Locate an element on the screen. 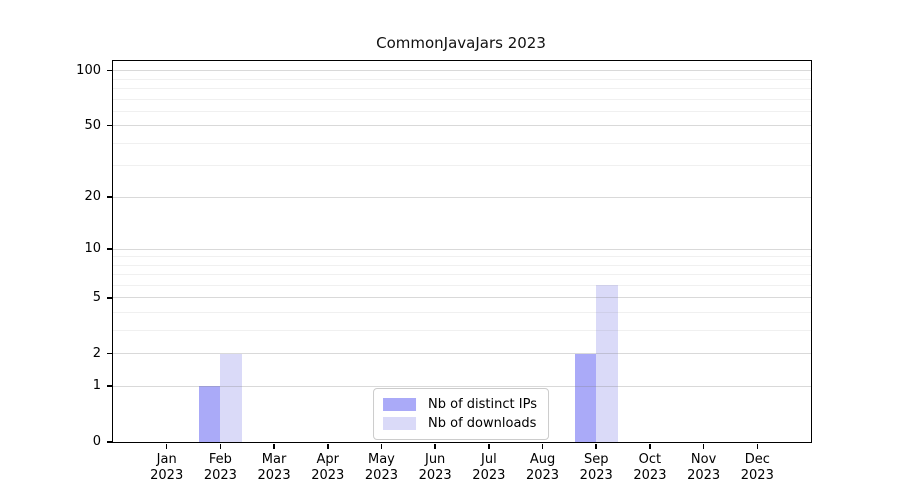 This screenshot has height=500, width=900. x-tick-label: May 2023 is located at coordinates (381, 468).